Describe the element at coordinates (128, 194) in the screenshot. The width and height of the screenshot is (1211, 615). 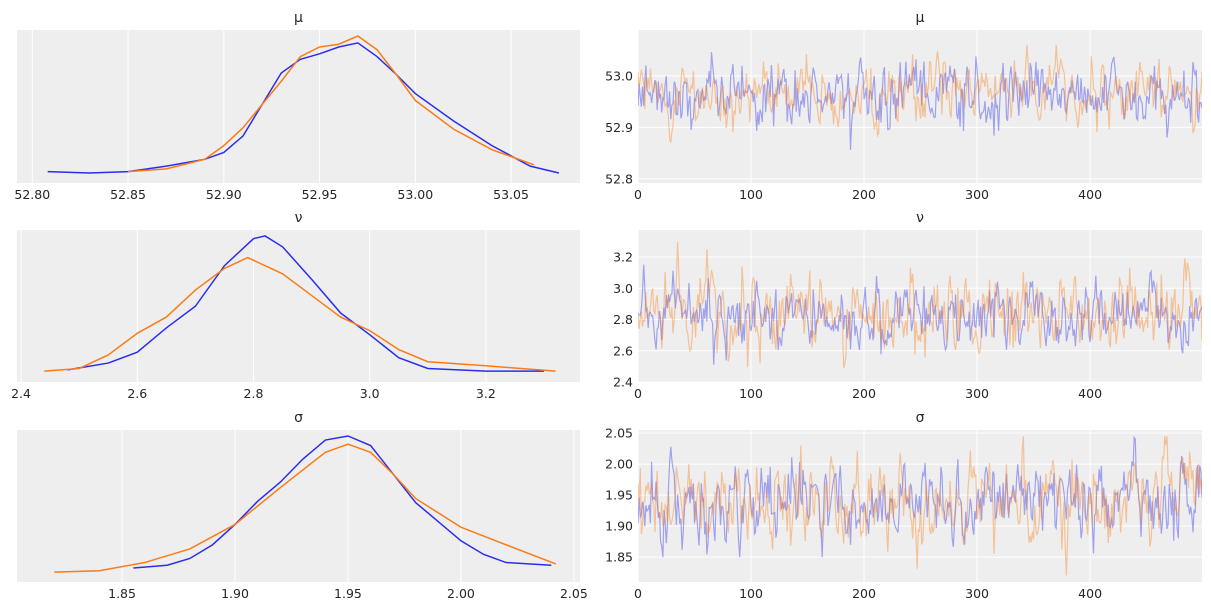
I see `x-tick-label: 52.85` at that location.